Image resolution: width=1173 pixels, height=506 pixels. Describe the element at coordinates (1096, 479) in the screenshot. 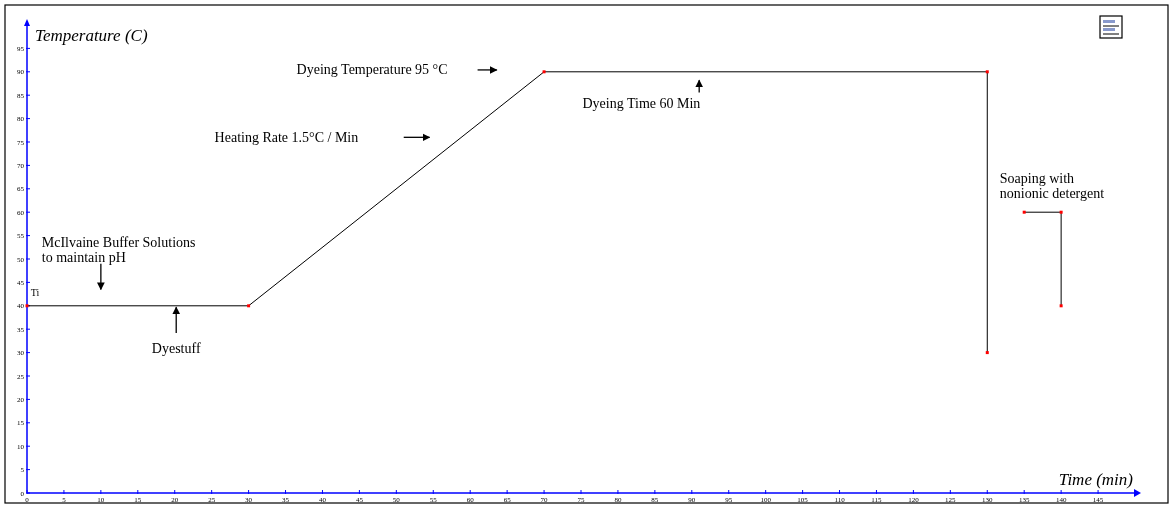

I see `x-axis-title: Time (min)` at that location.